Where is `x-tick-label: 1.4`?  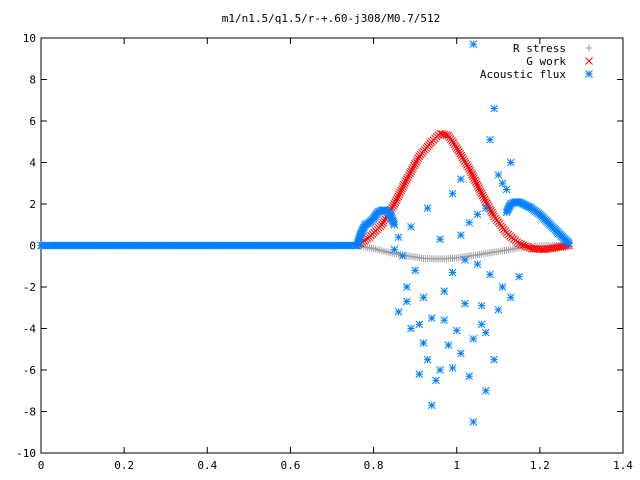
x-tick-label: 1.4 is located at coordinates (623, 465).